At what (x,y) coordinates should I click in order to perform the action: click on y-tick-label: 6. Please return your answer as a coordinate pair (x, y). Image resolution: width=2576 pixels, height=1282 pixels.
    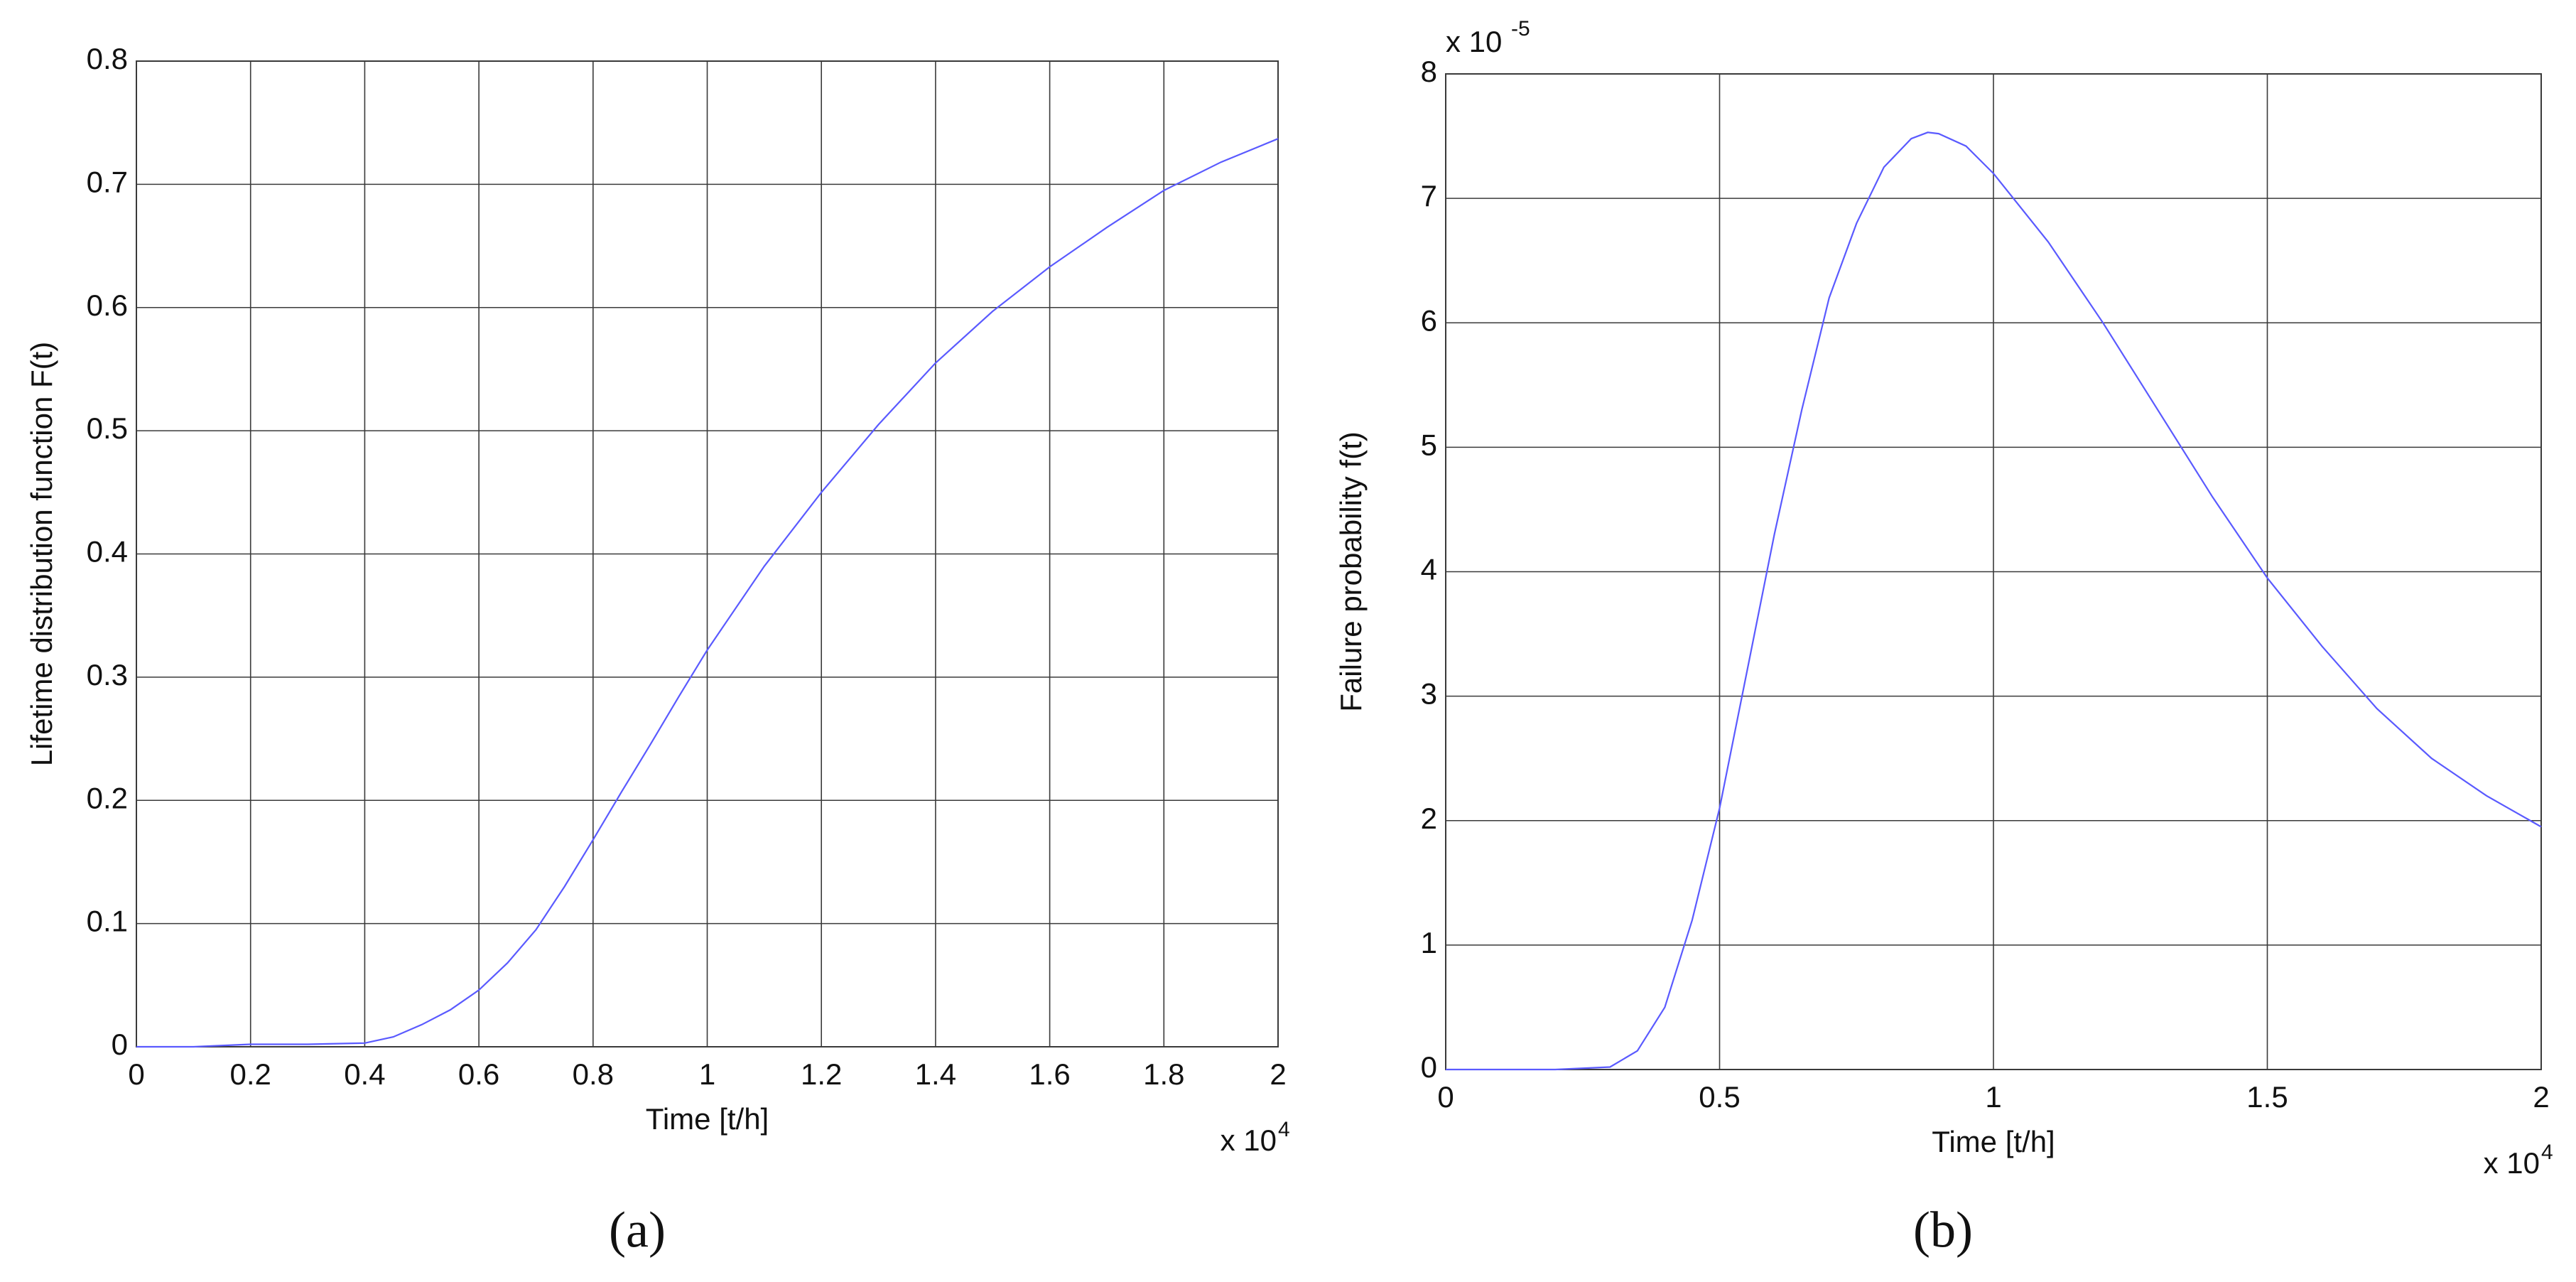
    Looking at the image, I should click on (1429, 320).